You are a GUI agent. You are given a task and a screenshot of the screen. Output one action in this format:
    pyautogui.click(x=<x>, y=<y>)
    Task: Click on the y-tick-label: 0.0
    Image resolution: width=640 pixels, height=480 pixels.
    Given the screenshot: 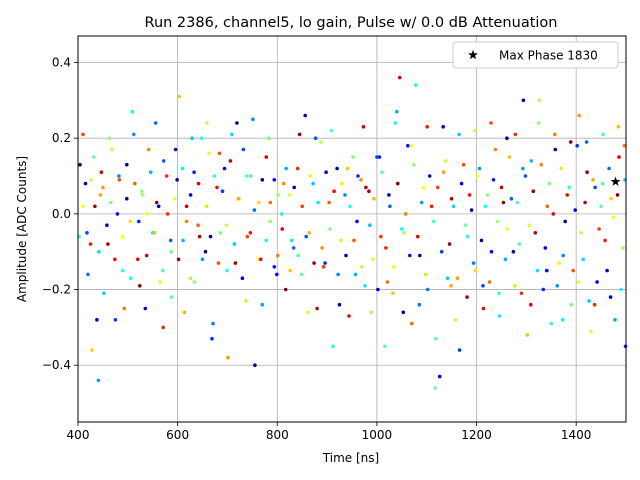 What is the action you would take?
    pyautogui.click(x=61, y=214)
    